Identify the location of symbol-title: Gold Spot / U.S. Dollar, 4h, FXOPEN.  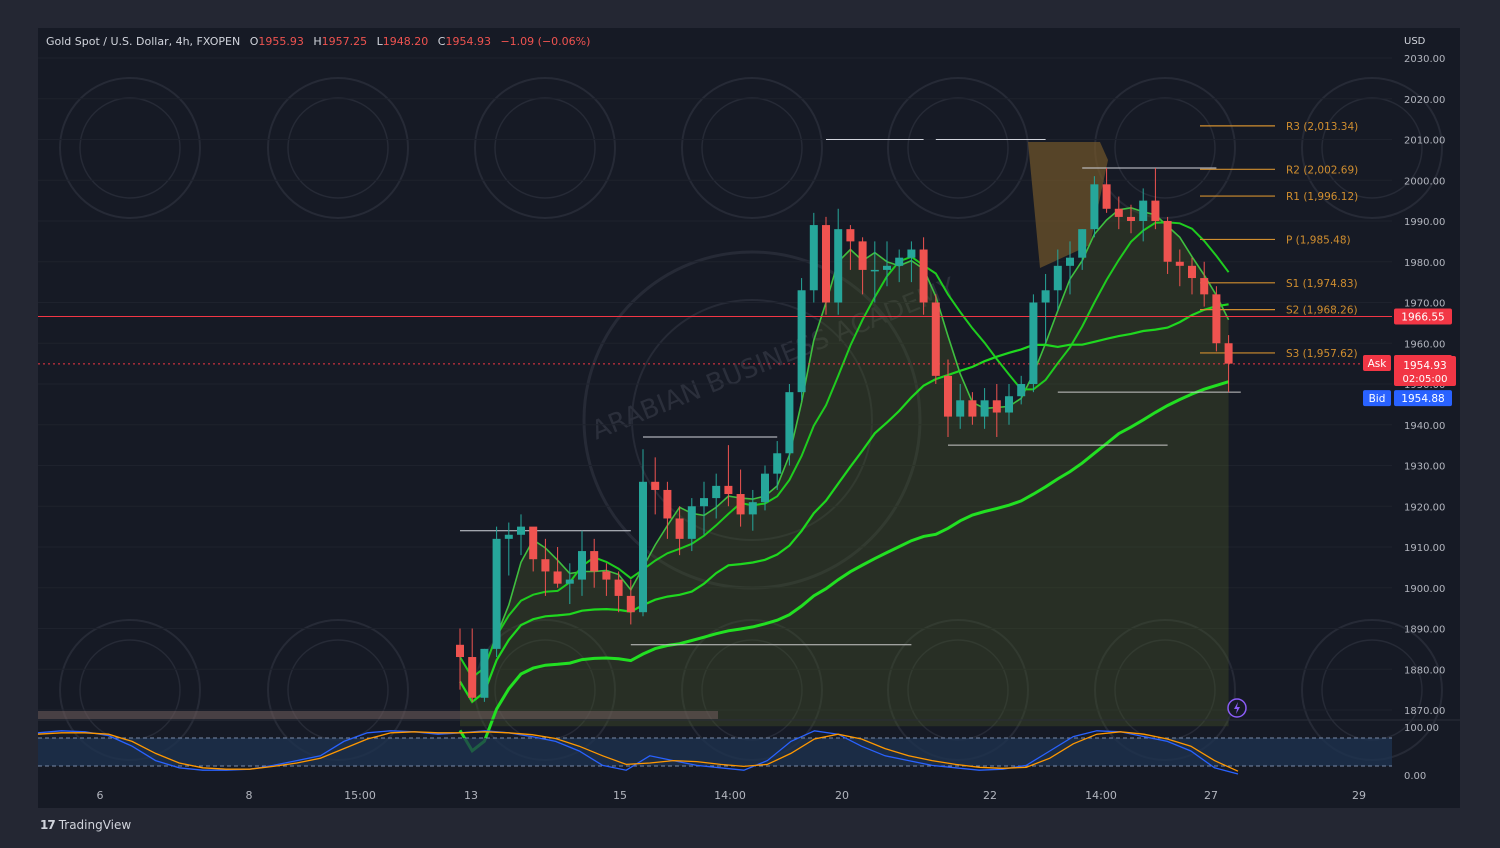
(143, 41).